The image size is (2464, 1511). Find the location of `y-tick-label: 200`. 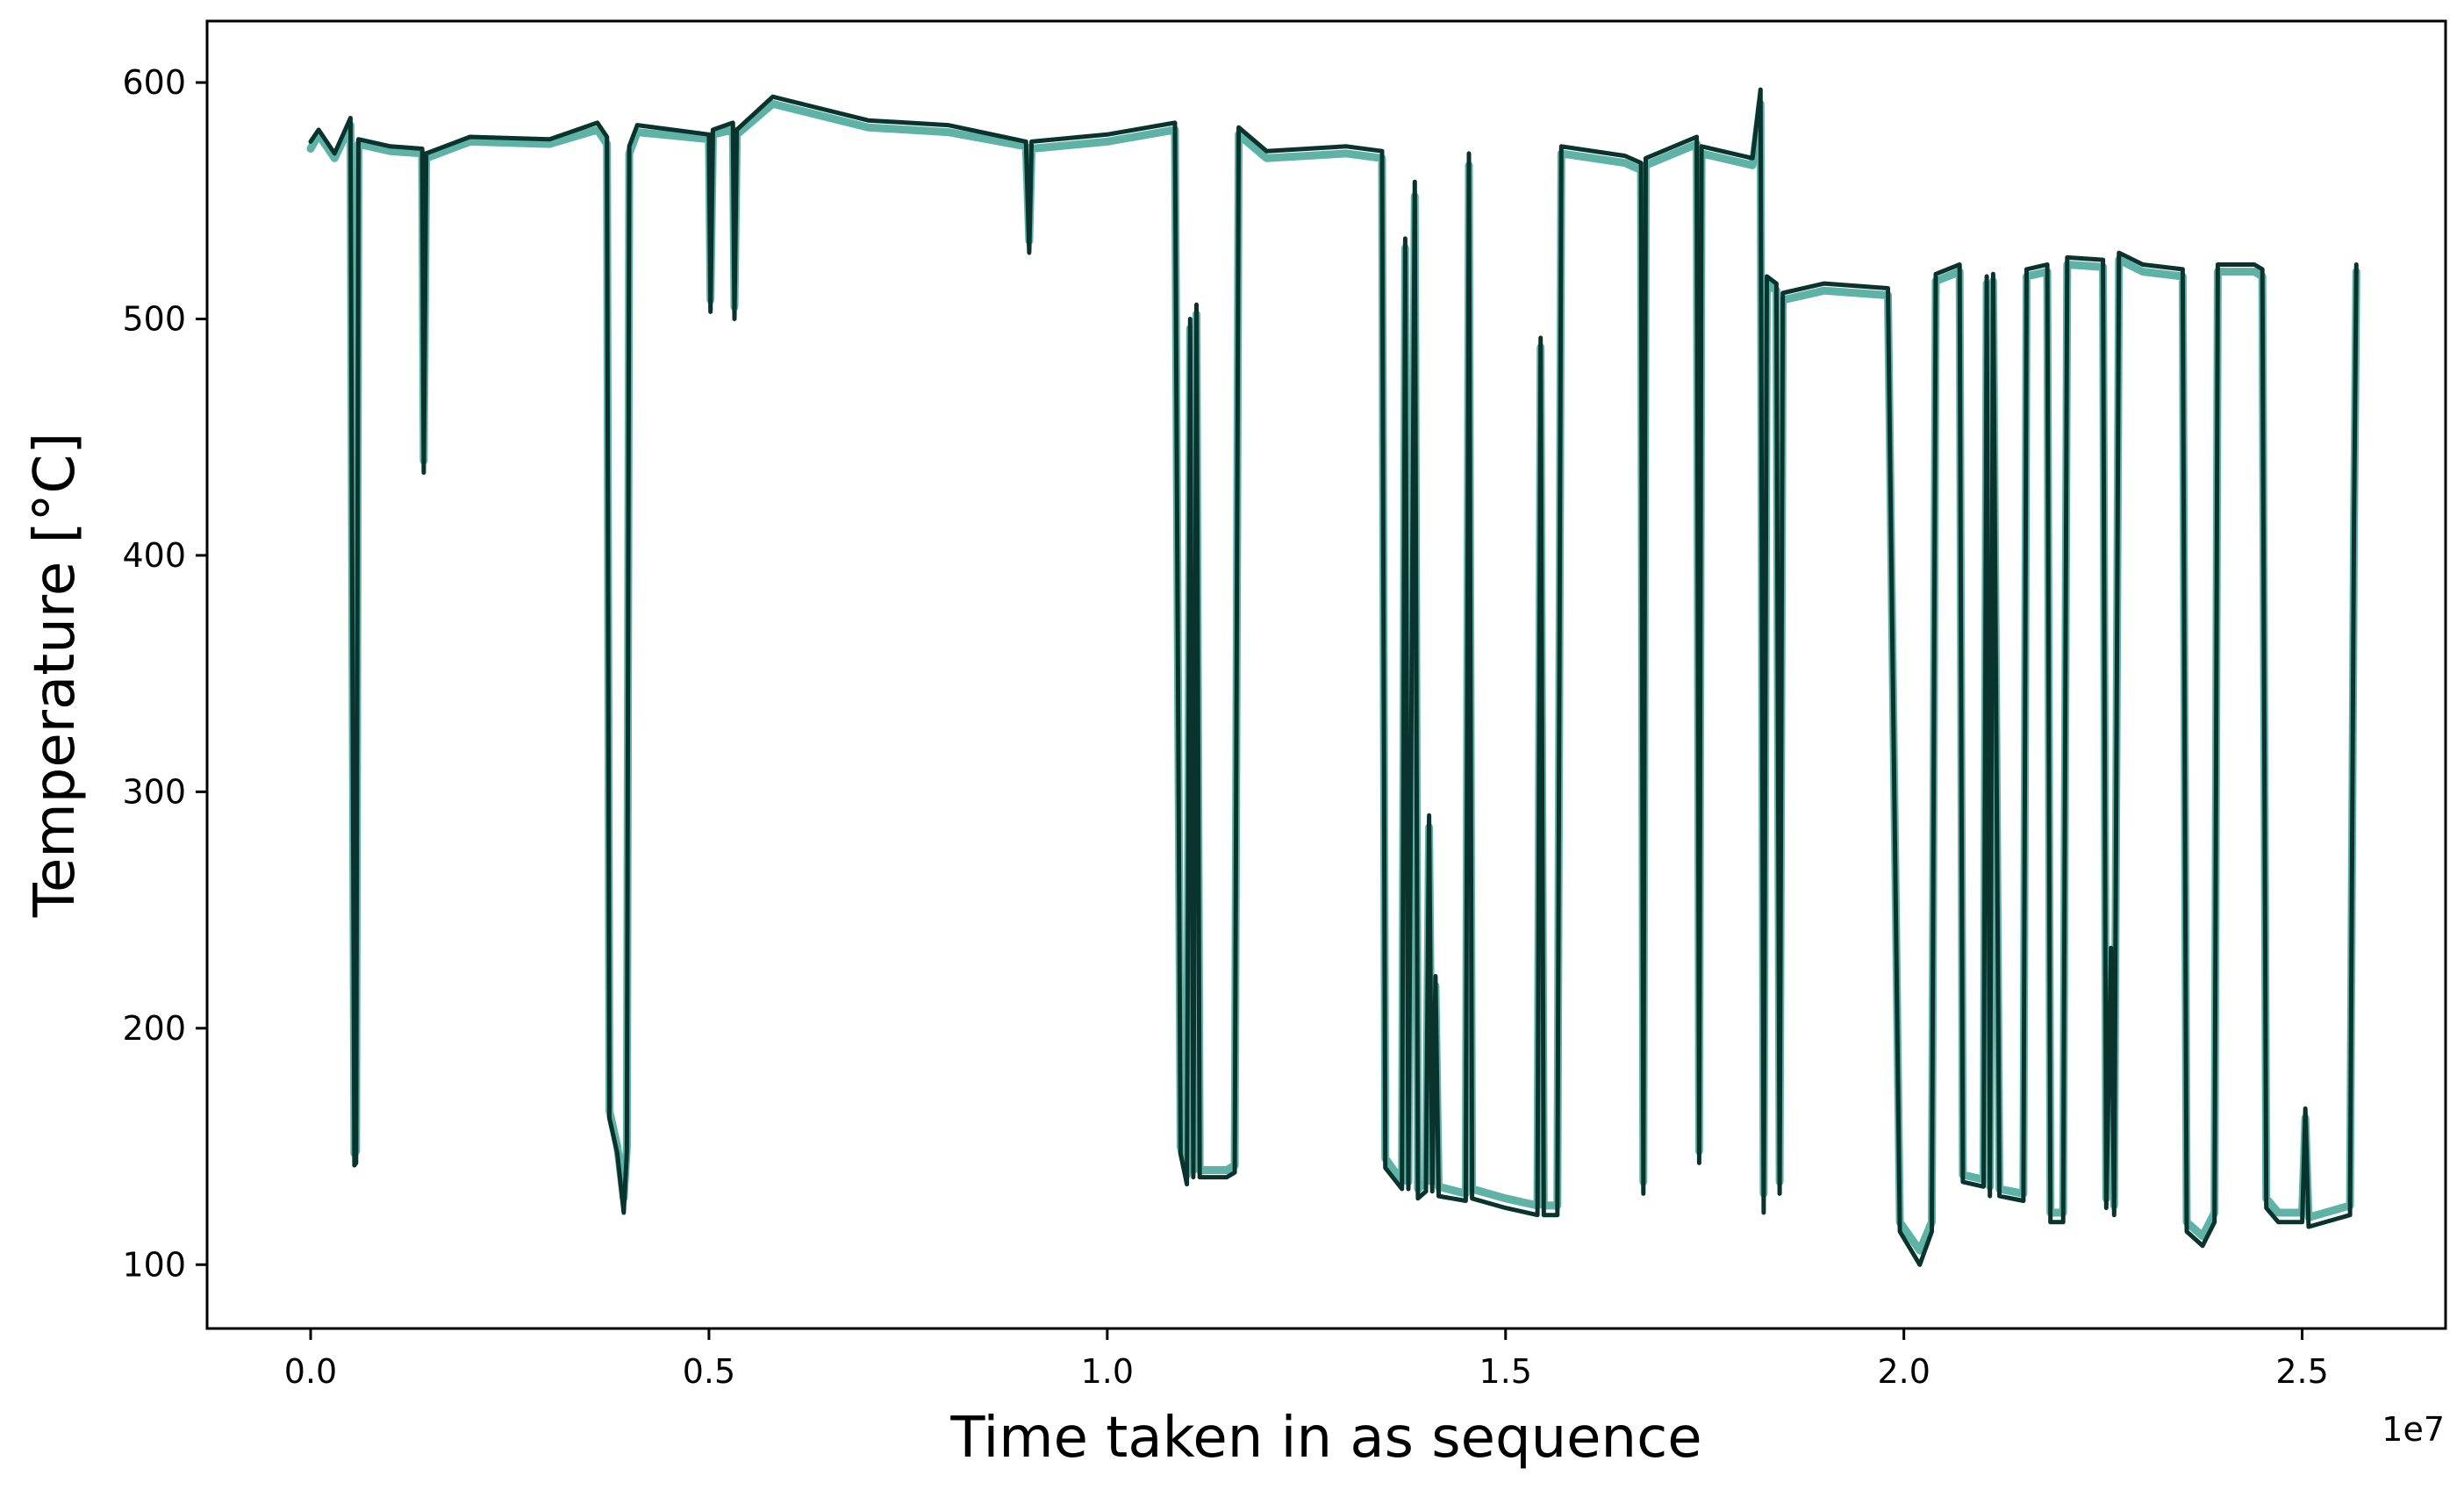

y-tick-label: 200 is located at coordinates (154, 1028).